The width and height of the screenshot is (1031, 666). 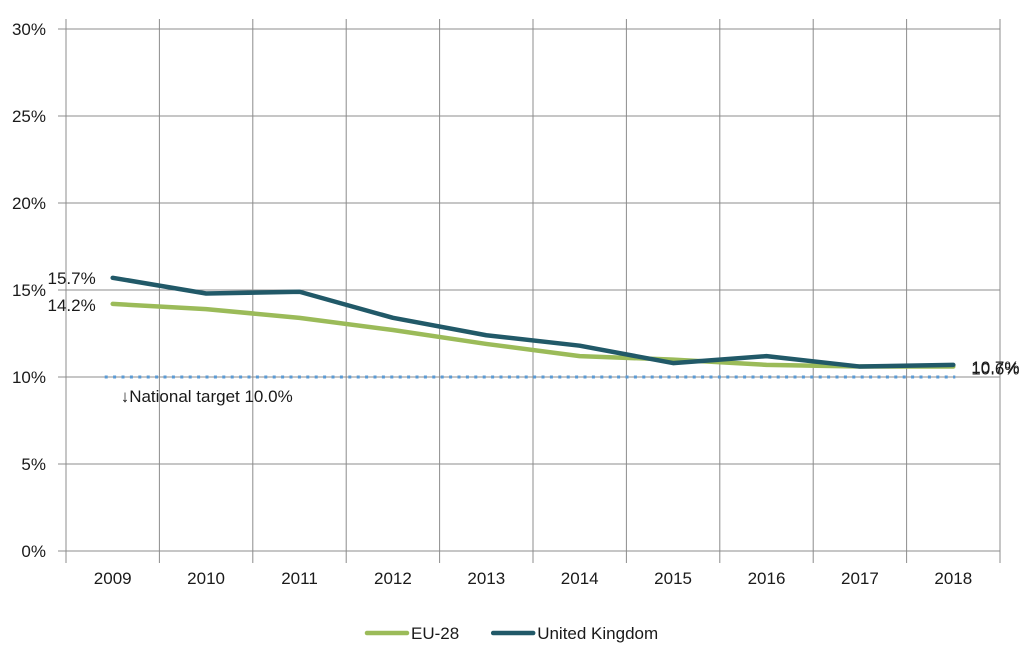 What do you see at coordinates (29, 203) in the screenshot?
I see `y-tick-label: 20%` at bounding box center [29, 203].